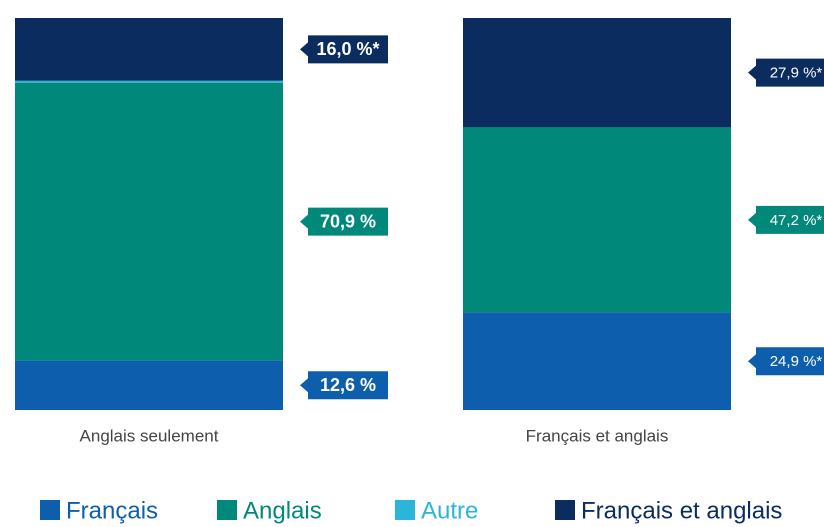 This screenshot has width=824, height=527. I want to click on legend-label: Autre, so click(449, 510).